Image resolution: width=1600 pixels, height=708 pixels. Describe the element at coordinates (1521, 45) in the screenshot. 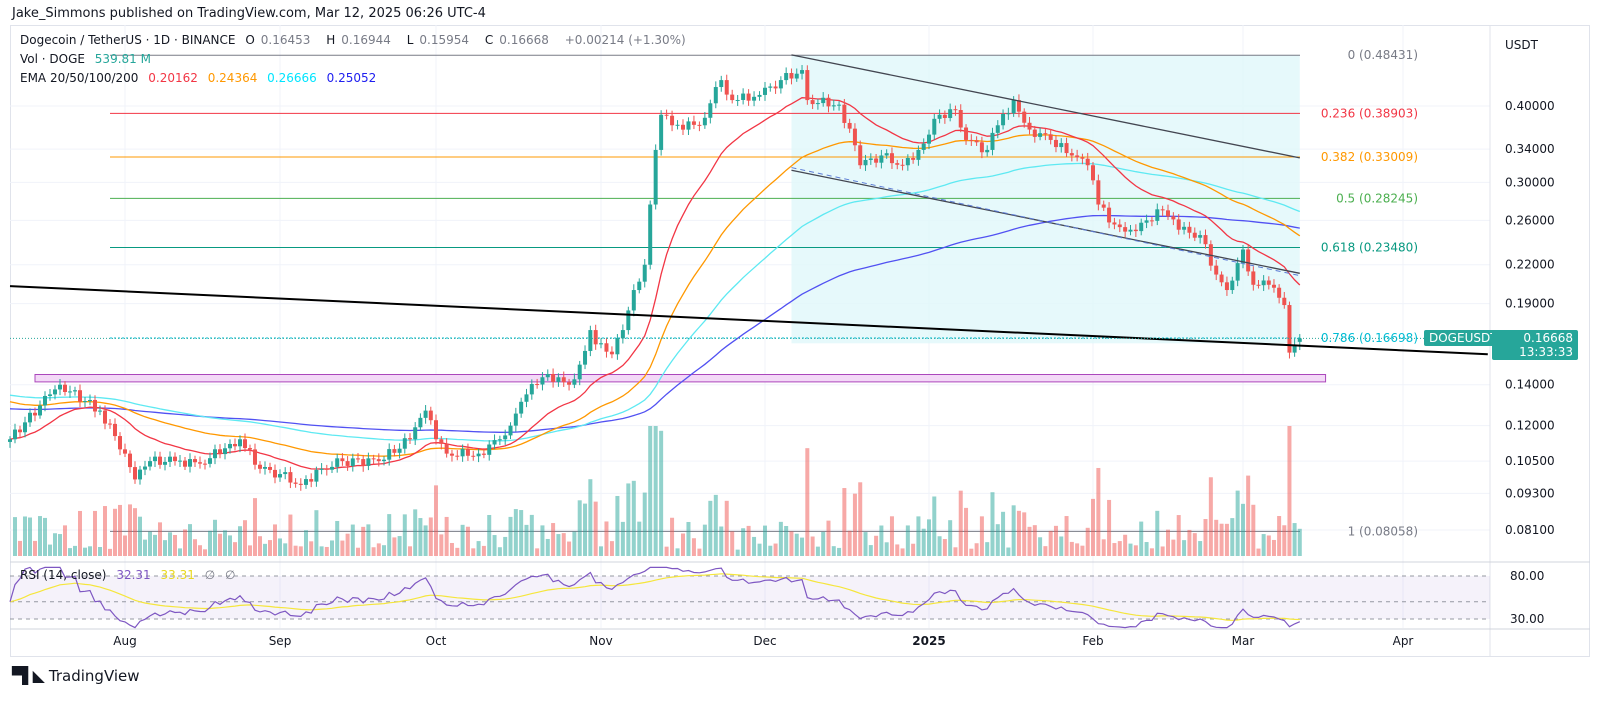

I see `currency-unit: USDT` at that location.